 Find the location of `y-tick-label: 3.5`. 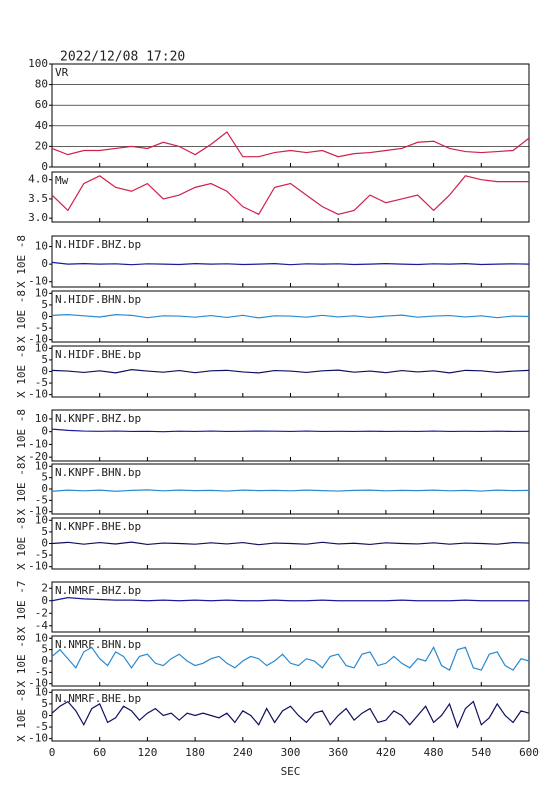

y-tick-label: 3.5 is located at coordinates (38, 198).